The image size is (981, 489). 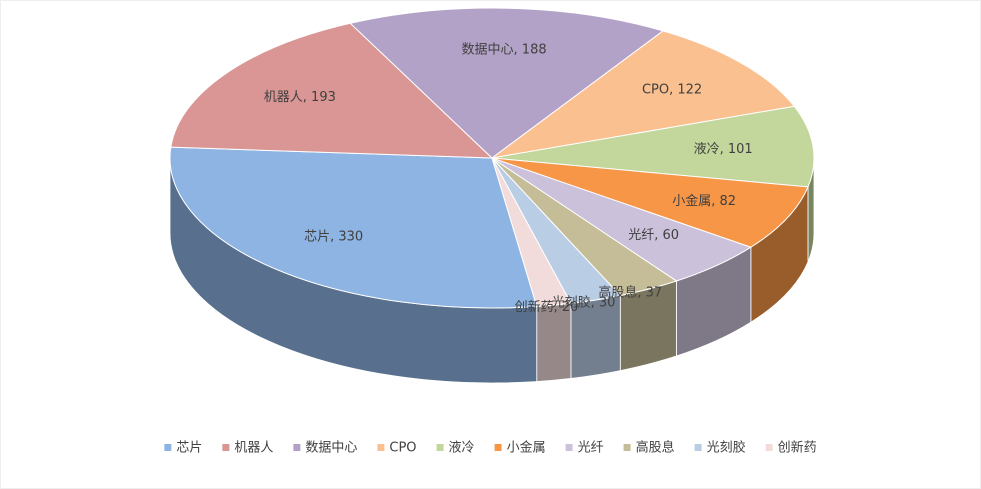 What do you see at coordinates (726, 448) in the screenshot?
I see `legend-label: 光刻胶` at bounding box center [726, 448].